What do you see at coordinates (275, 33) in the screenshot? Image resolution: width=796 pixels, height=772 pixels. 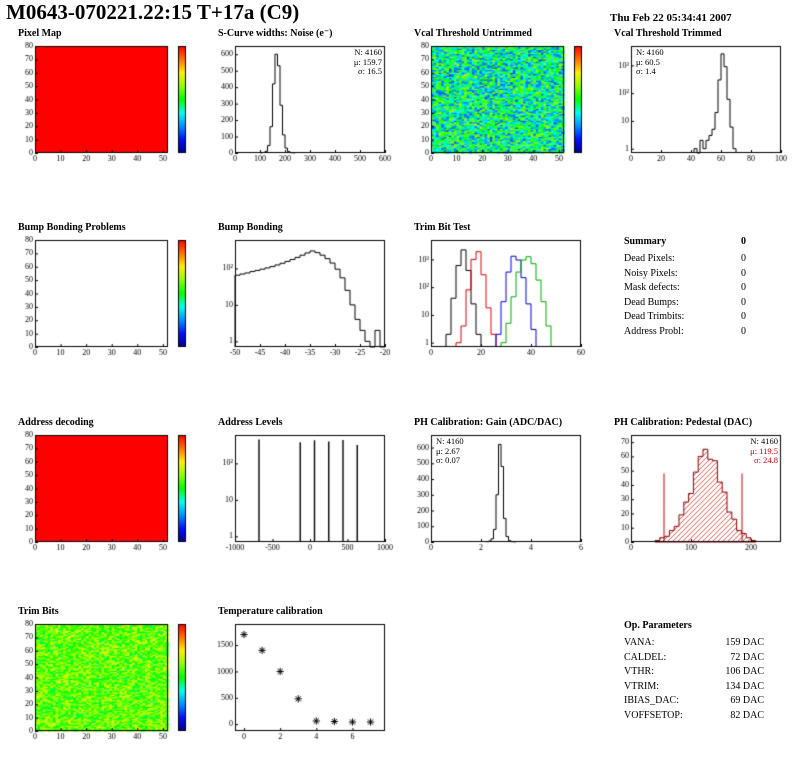 I see `plot-title: S-Curve widths: Noise (e⁻)` at bounding box center [275, 33].